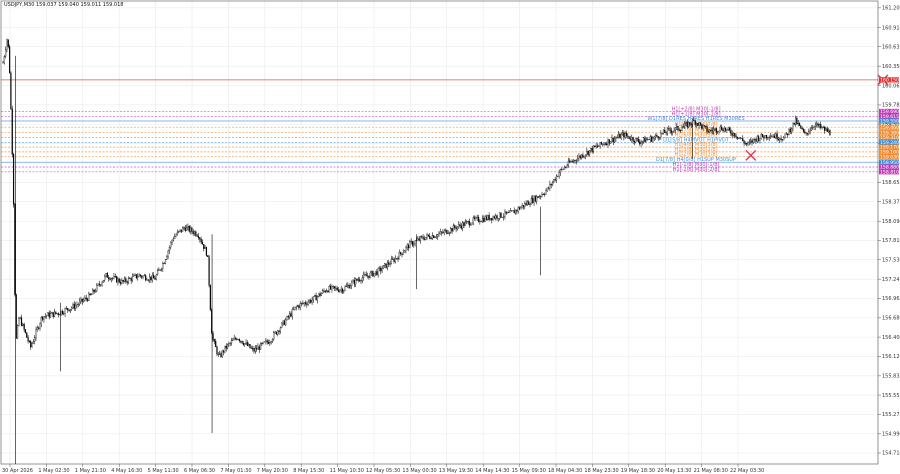 The height and width of the screenshot is (474, 900). What do you see at coordinates (695, 150) in the screenshot?
I see `level-label: H1[3/8] M30[2/8]` at bounding box center [695, 150].